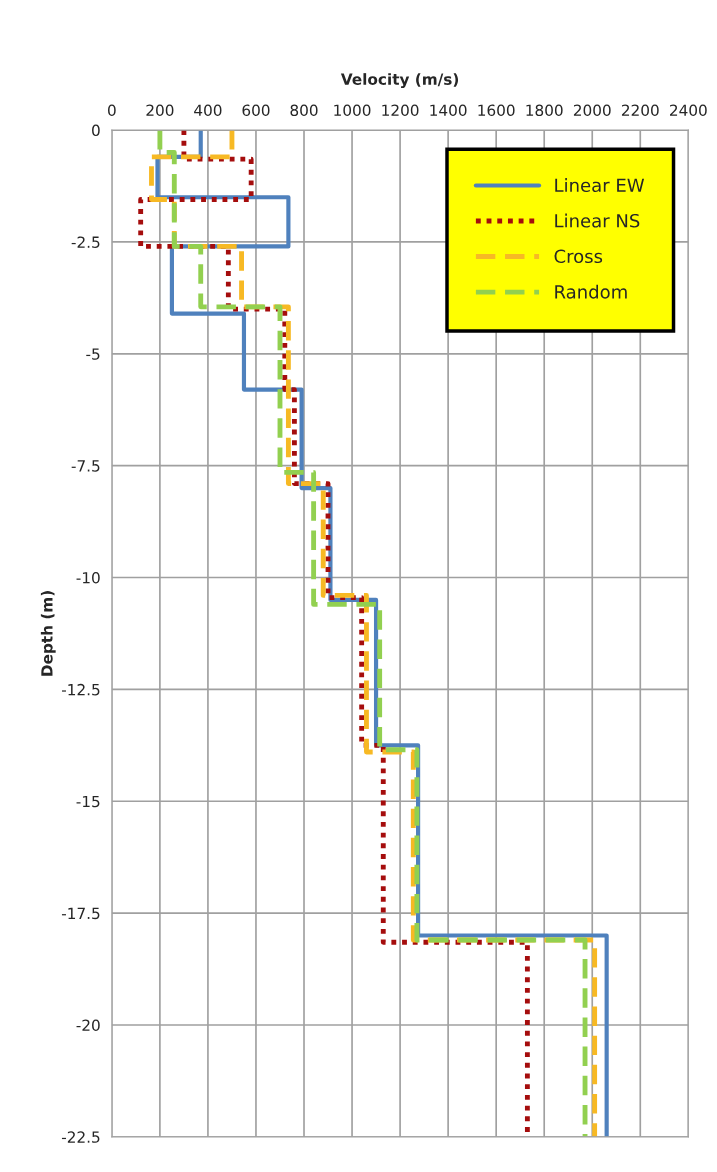  What do you see at coordinates (496, 110) in the screenshot?
I see `x-tick-label: 1600` at bounding box center [496, 110].